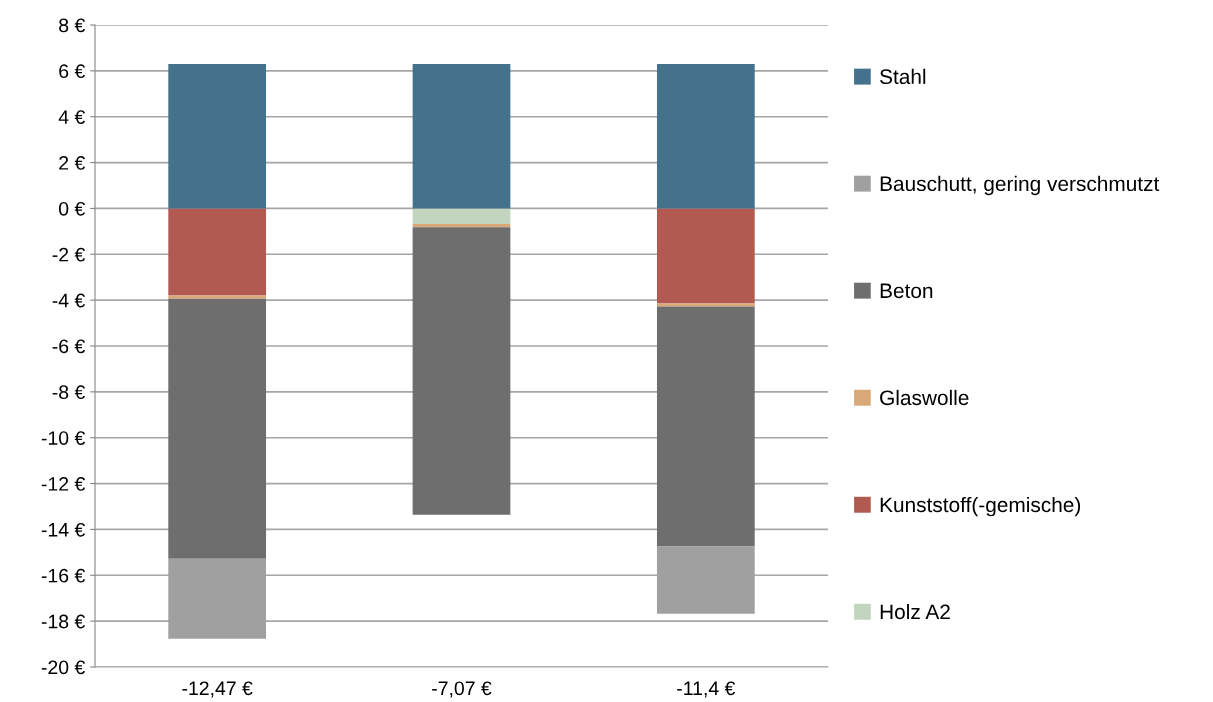 The image size is (1213, 702). What do you see at coordinates (69, 392) in the screenshot?
I see `y-tick-label: -8 €` at bounding box center [69, 392].